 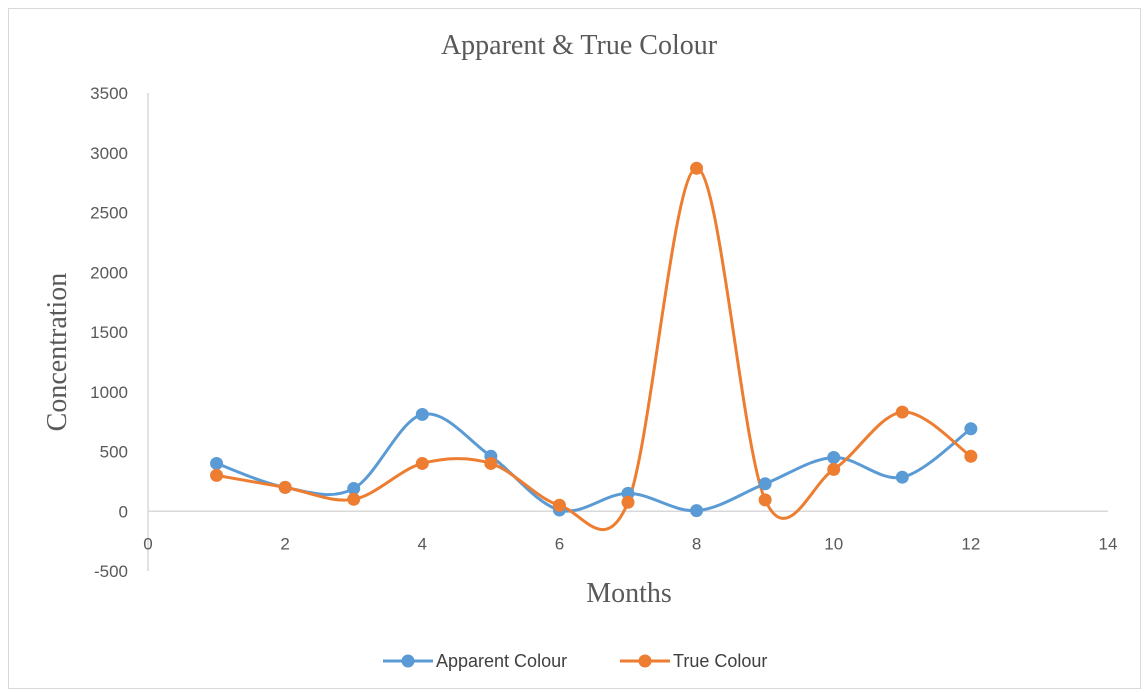 I want to click on y-tick-label: -500, so click(x=111, y=571).